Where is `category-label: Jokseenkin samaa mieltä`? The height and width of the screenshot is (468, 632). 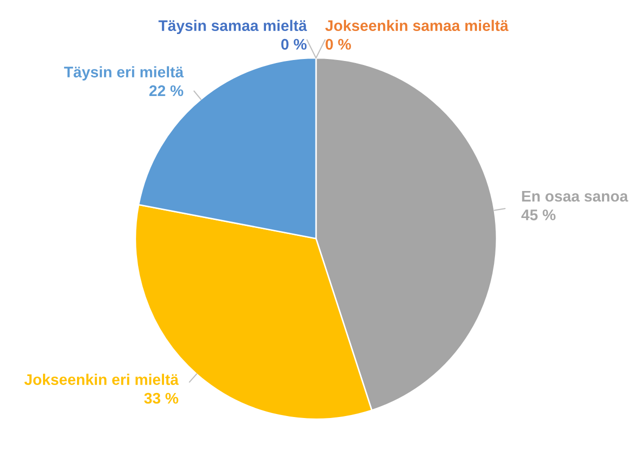 category-label: Jokseenkin samaa mieltä is located at coordinates (417, 26).